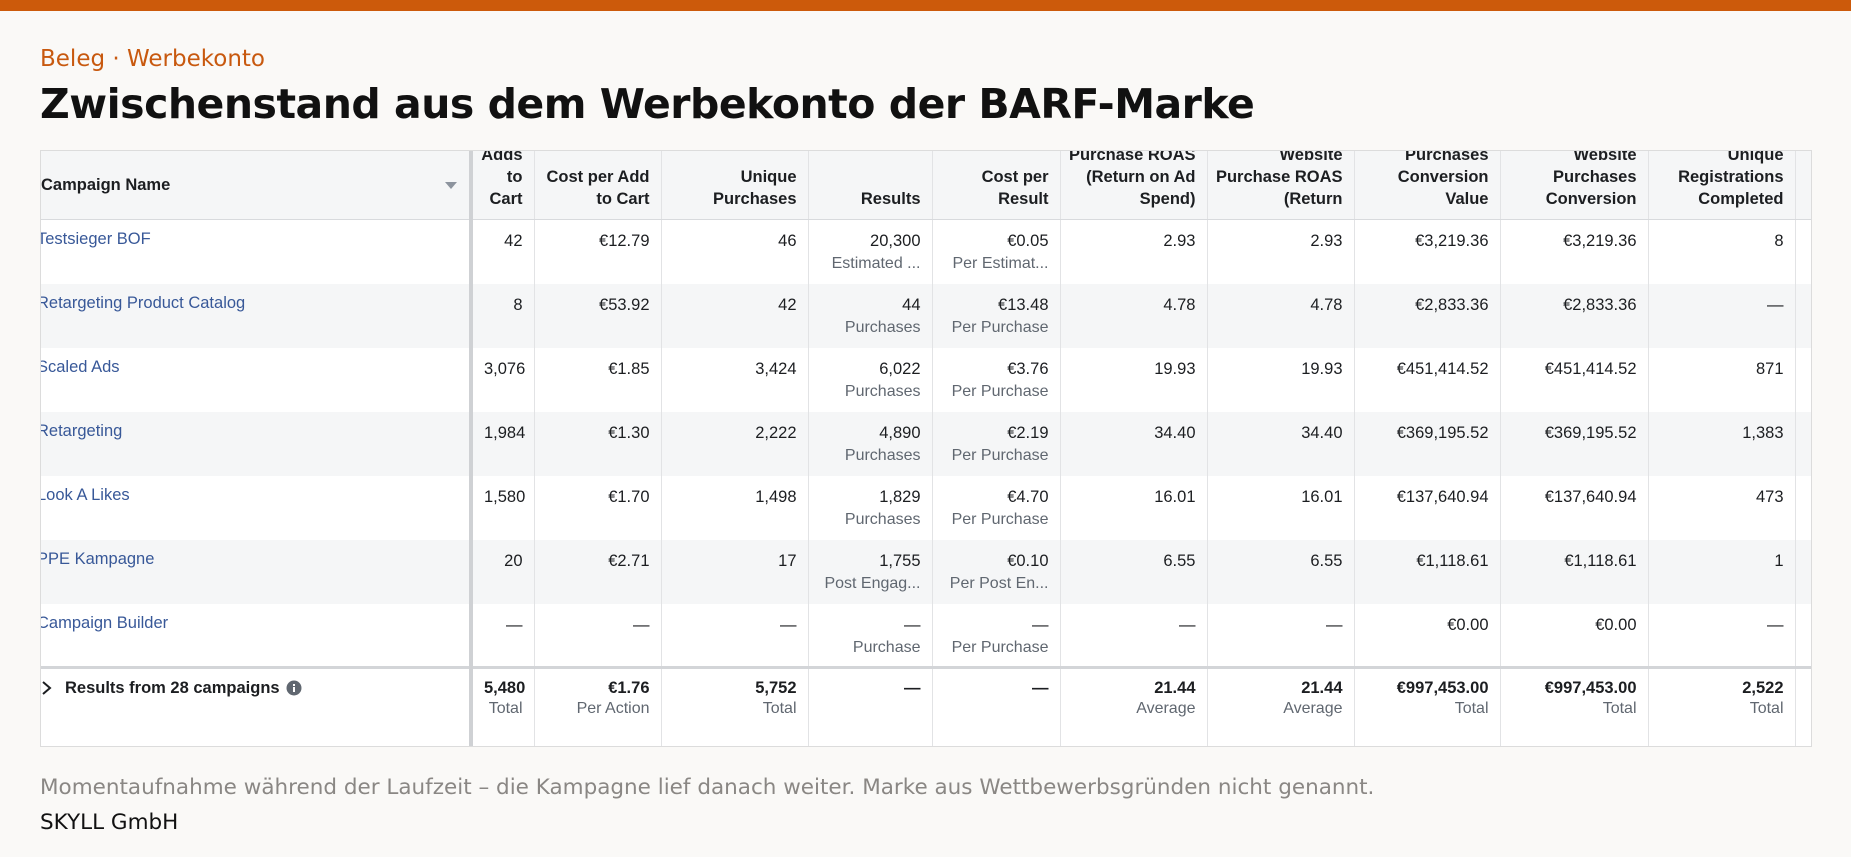  What do you see at coordinates (1763, 432) in the screenshot?
I see `cell-value: 1,383` at bounding box center [1763, 432].